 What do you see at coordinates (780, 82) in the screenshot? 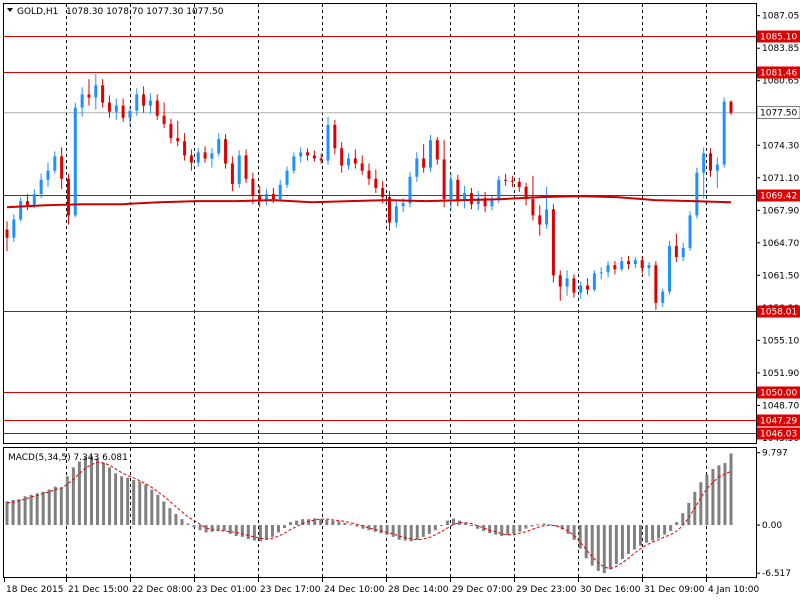
I see `price-tick-label: 1080.65` at bounding box center [780, 82].